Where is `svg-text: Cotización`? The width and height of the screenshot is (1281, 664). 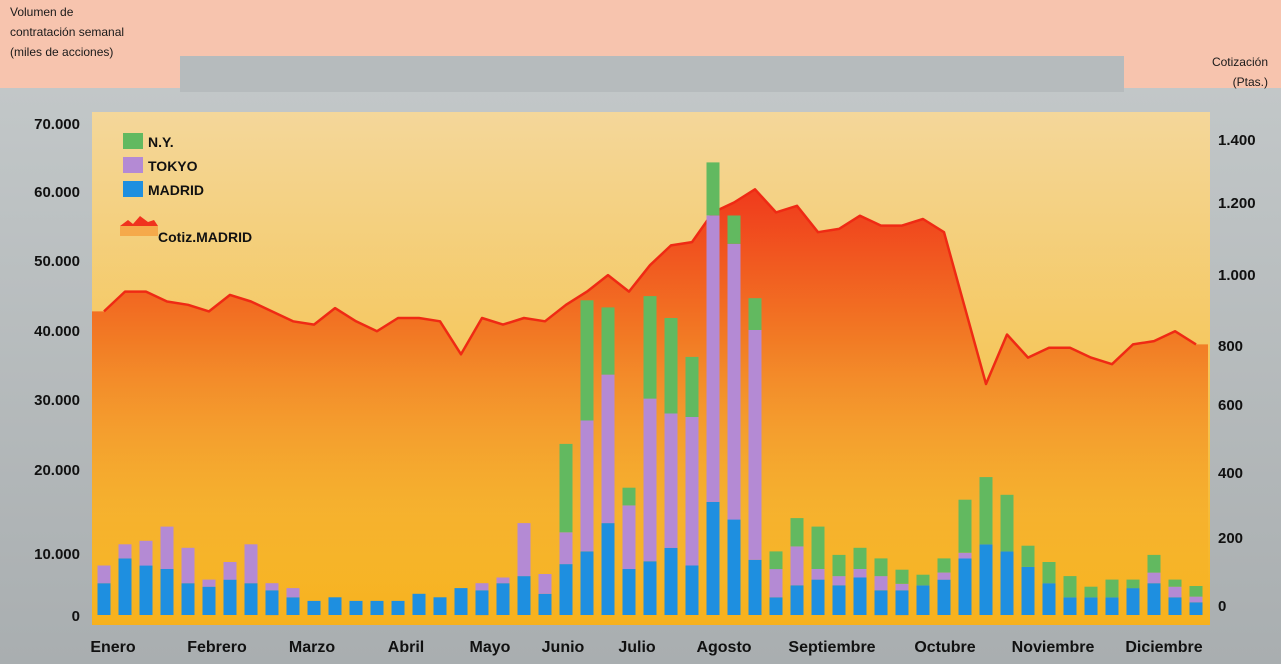
svg-text: Cotización is located at coordinates (1240, 62).